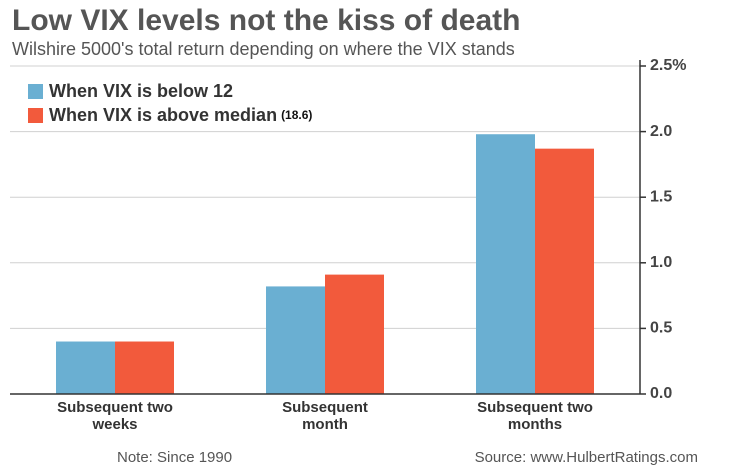  Describe the element at coordinates (661, 328) in the screenshot. I see `y-tick-label: 0.5` at that location.